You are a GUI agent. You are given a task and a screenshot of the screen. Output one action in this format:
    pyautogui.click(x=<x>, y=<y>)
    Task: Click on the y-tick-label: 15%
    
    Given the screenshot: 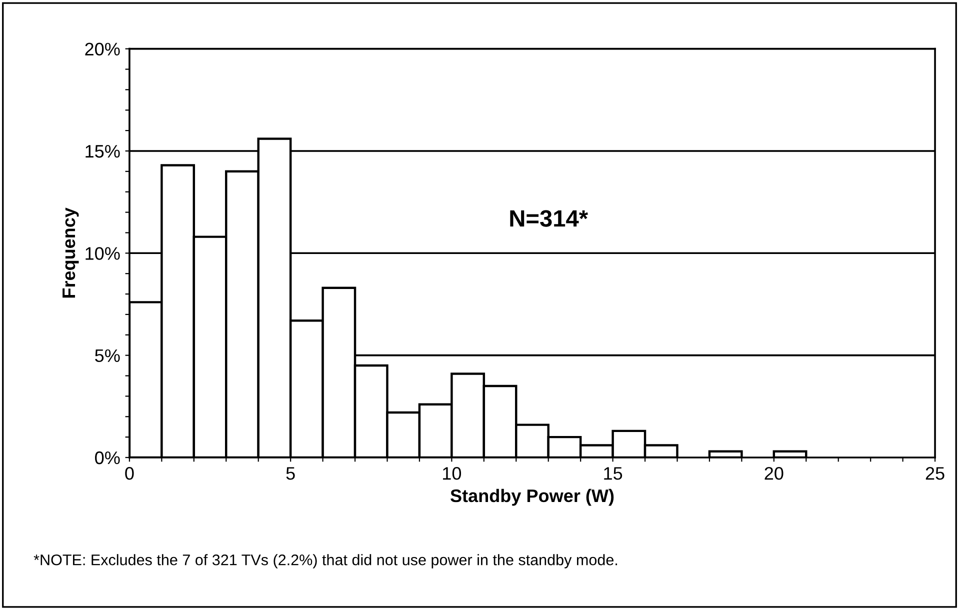 What is the action you would take?
    pyautogui.click(x=103, y=151)
    